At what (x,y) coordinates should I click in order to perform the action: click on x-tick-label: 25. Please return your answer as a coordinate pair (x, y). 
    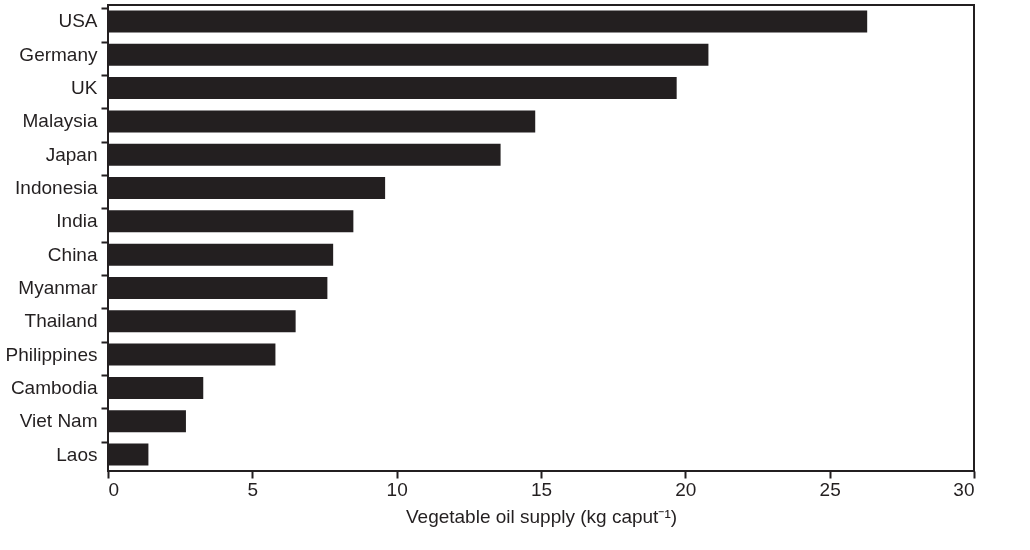
    Looking at the image, I should click on (830, 489).